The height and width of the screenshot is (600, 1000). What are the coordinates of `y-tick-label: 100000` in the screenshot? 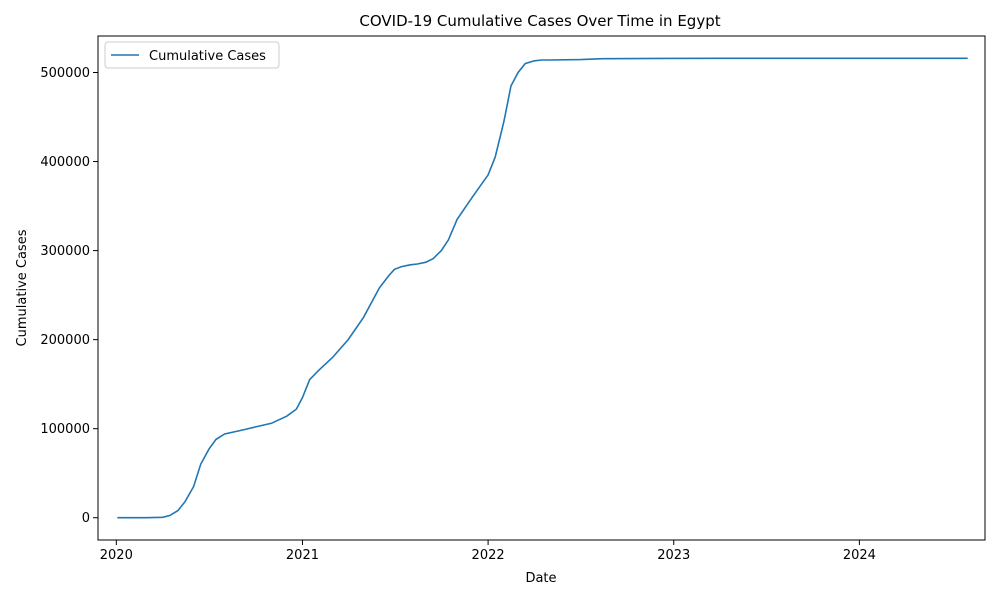 It's located at (65, 429).